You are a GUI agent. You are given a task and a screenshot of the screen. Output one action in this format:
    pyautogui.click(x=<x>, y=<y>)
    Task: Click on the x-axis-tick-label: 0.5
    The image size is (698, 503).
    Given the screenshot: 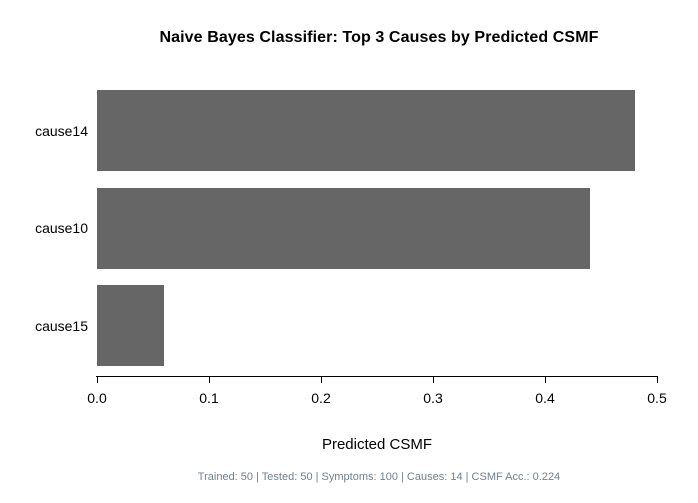 What is the action you would take?
    pyautogui.click(x=657, y=398)
    